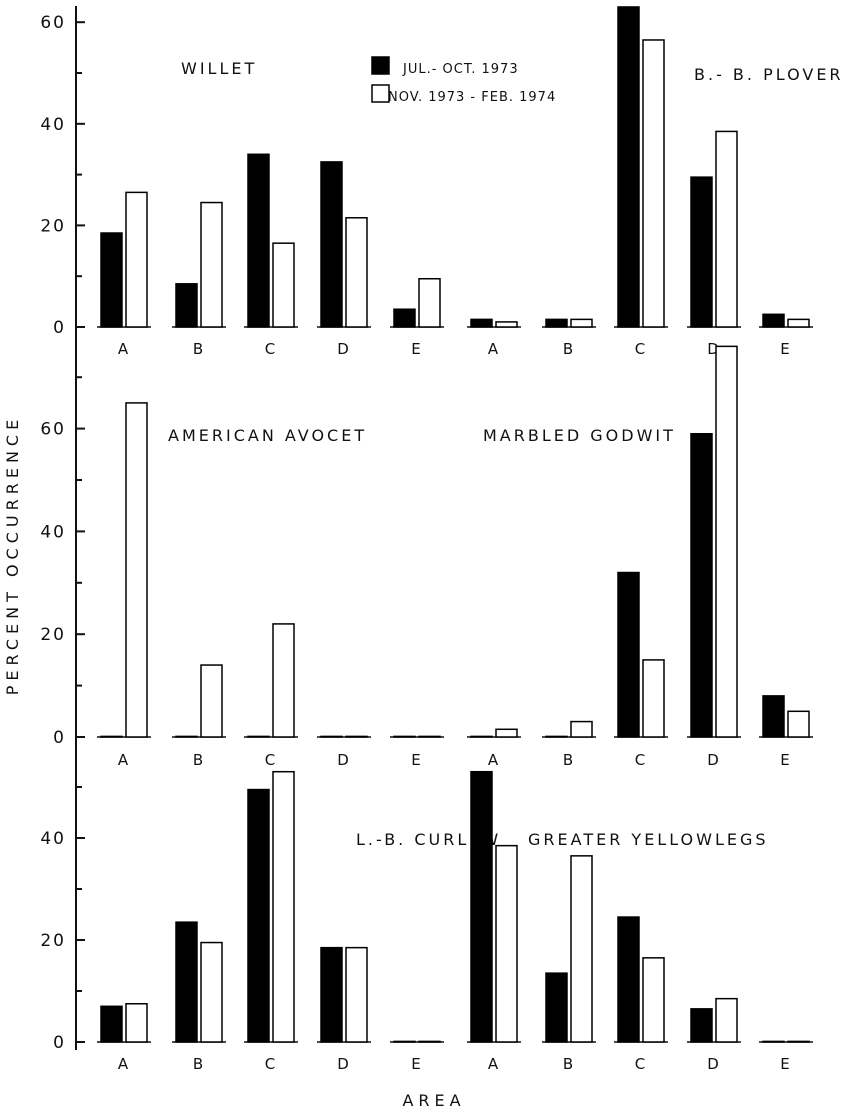 The image size is (859, 1118). What do you see at coordinates (648, 839) in the screenshot?
I see `panel-title: GREATER YELLOWLEGS` at bounding box center [648, 839].